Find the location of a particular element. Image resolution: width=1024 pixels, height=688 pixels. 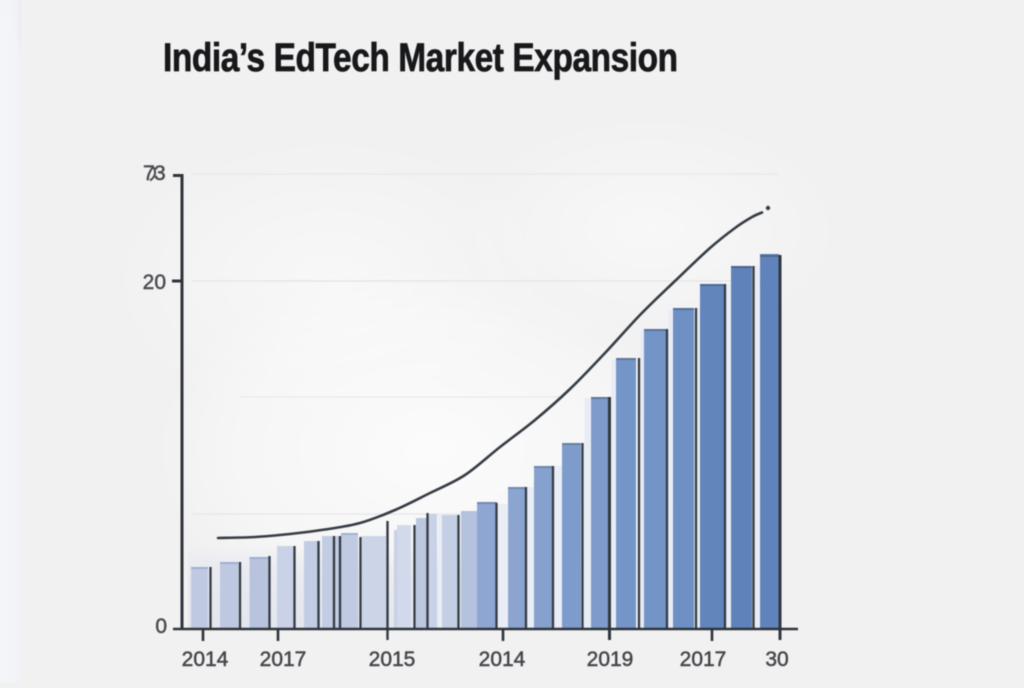

svg-text: 30 is located at coordinates (776, 659).